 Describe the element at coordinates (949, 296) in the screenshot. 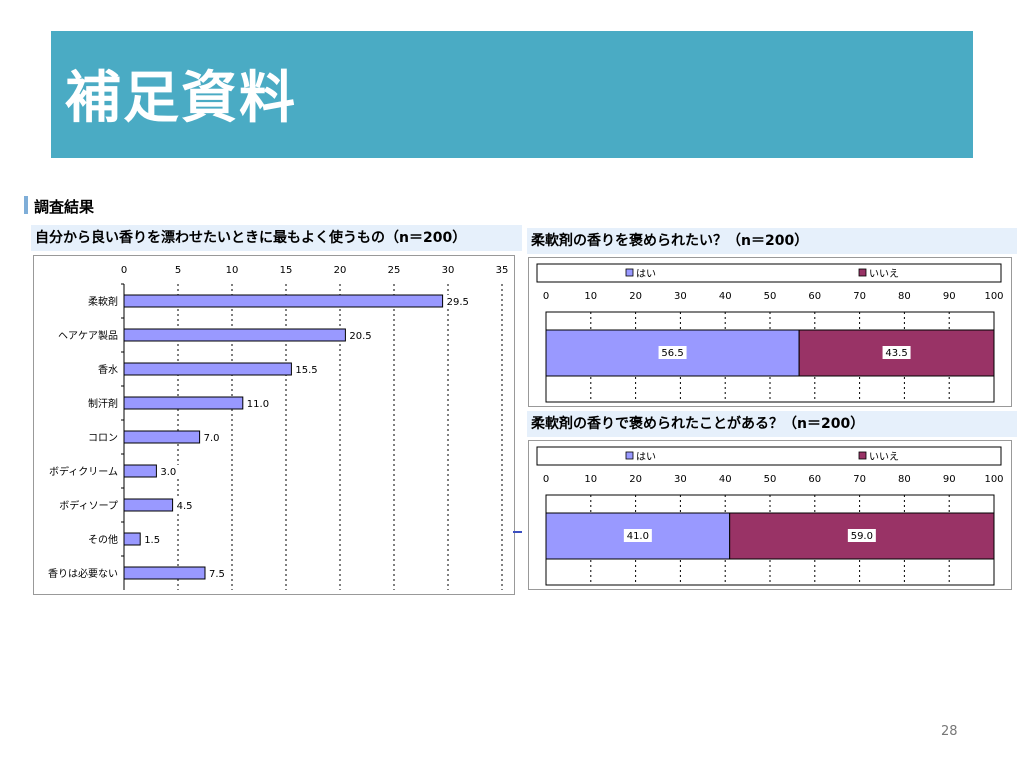

I see `chart2-tick-label: 90` at that location.